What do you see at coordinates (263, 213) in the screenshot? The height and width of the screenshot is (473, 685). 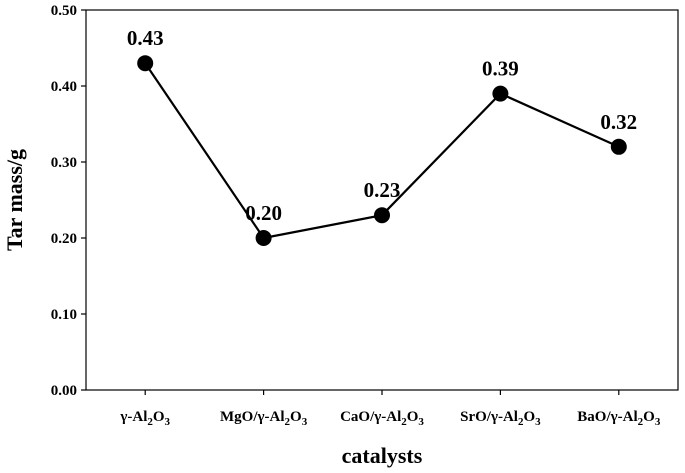 I see `data-label: 0.20` at bounding box center [263, 213].